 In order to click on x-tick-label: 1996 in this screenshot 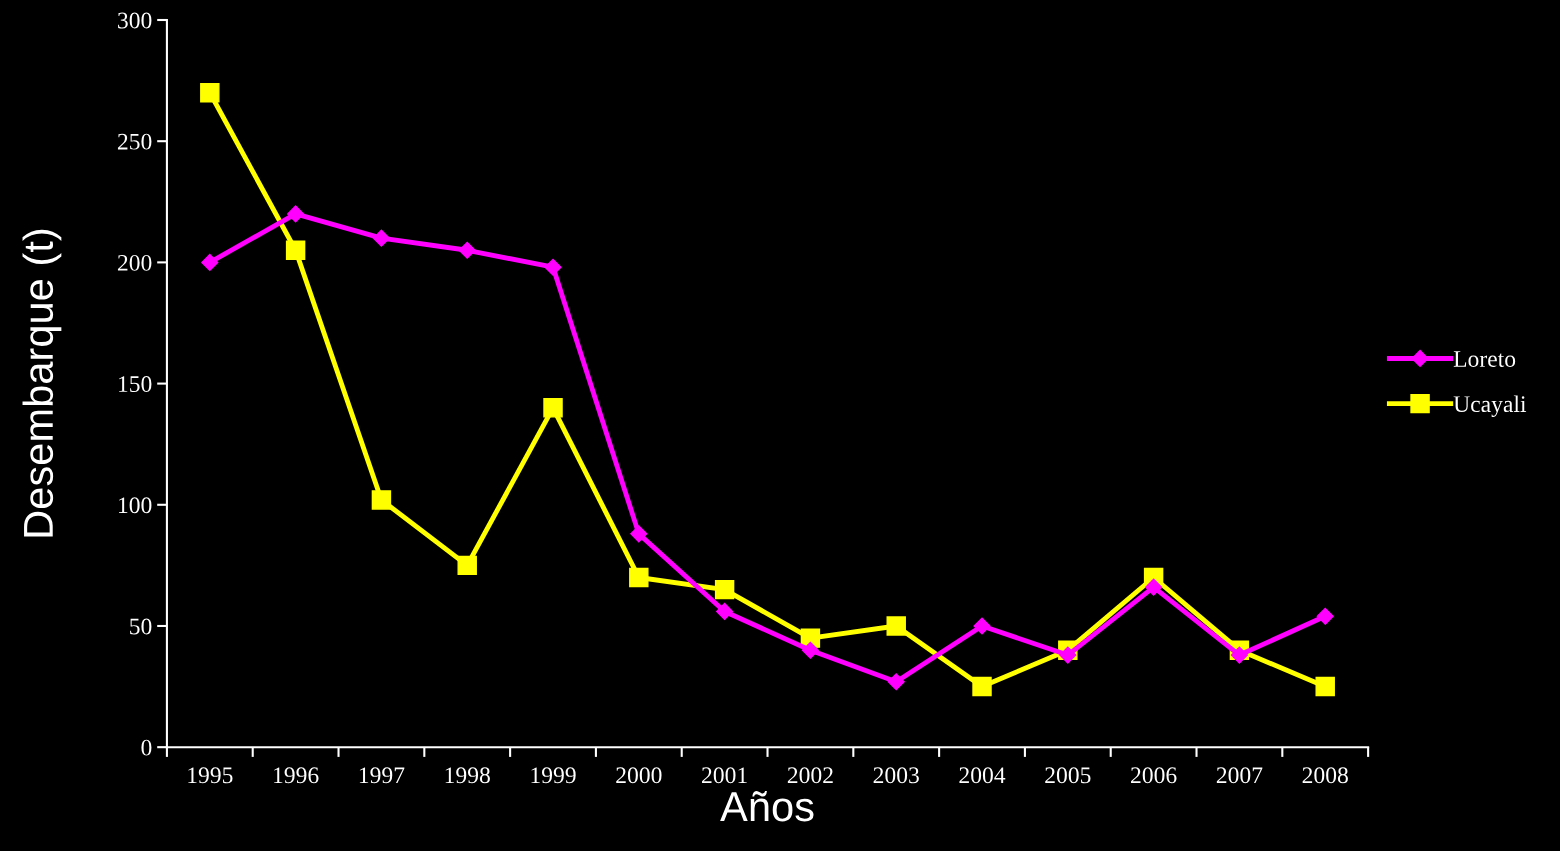, I will do `click(296, 775)`.